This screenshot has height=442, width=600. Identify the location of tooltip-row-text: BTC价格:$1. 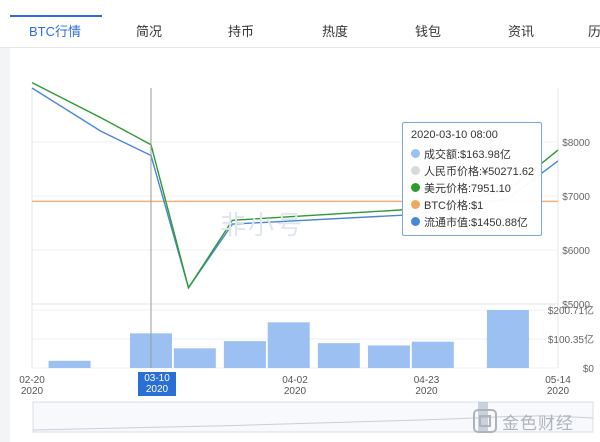
(454, 205).